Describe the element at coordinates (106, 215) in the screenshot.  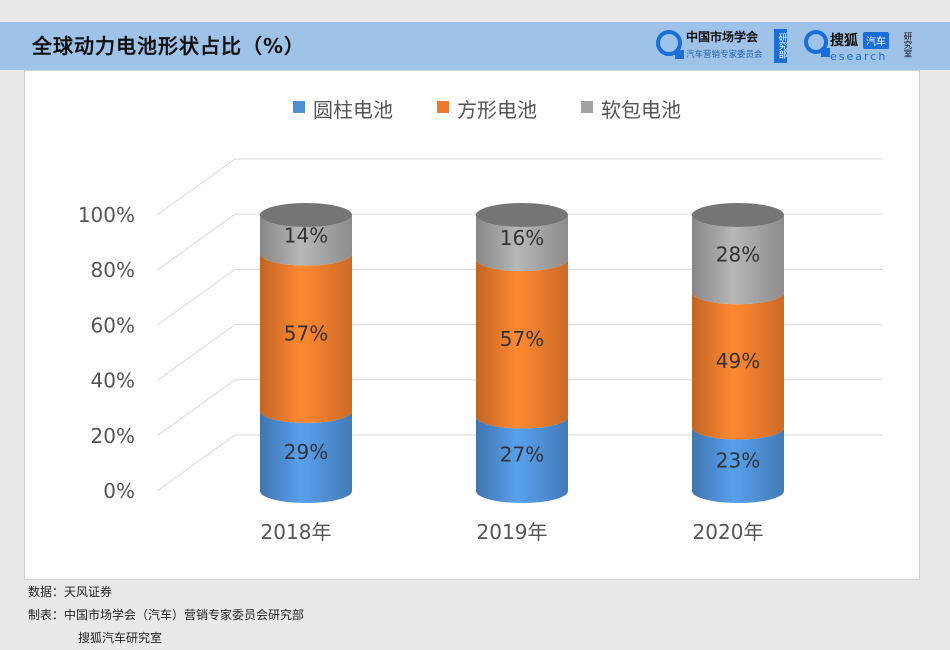
I see `y-tick-label: 100%` at that location.